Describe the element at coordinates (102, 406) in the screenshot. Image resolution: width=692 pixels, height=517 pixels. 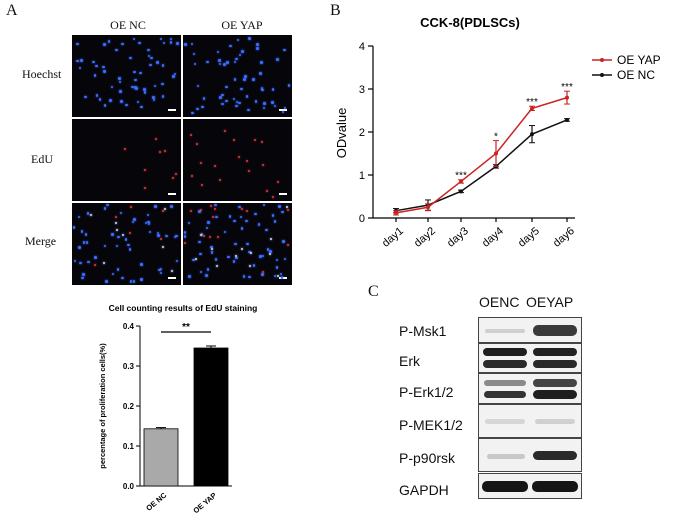
I see `bar-y-axis-label: percentage of proliferation cells(%)` at that location.